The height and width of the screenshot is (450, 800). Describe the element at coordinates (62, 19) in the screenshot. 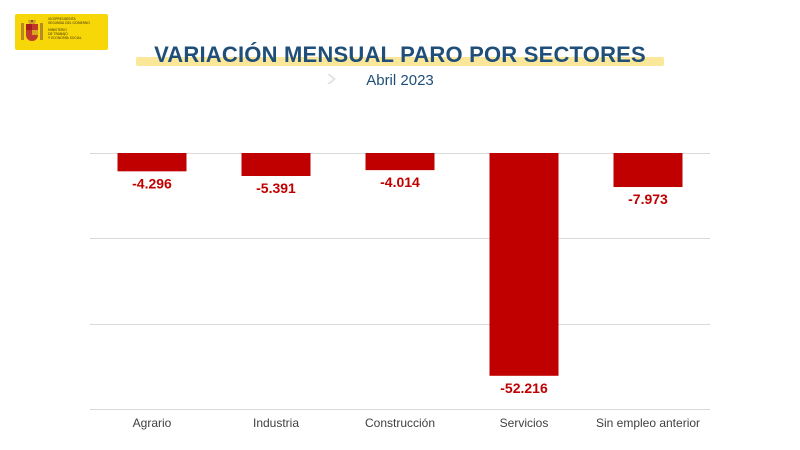

I see `logo-org-line1: Vicepresidenta` at that location.